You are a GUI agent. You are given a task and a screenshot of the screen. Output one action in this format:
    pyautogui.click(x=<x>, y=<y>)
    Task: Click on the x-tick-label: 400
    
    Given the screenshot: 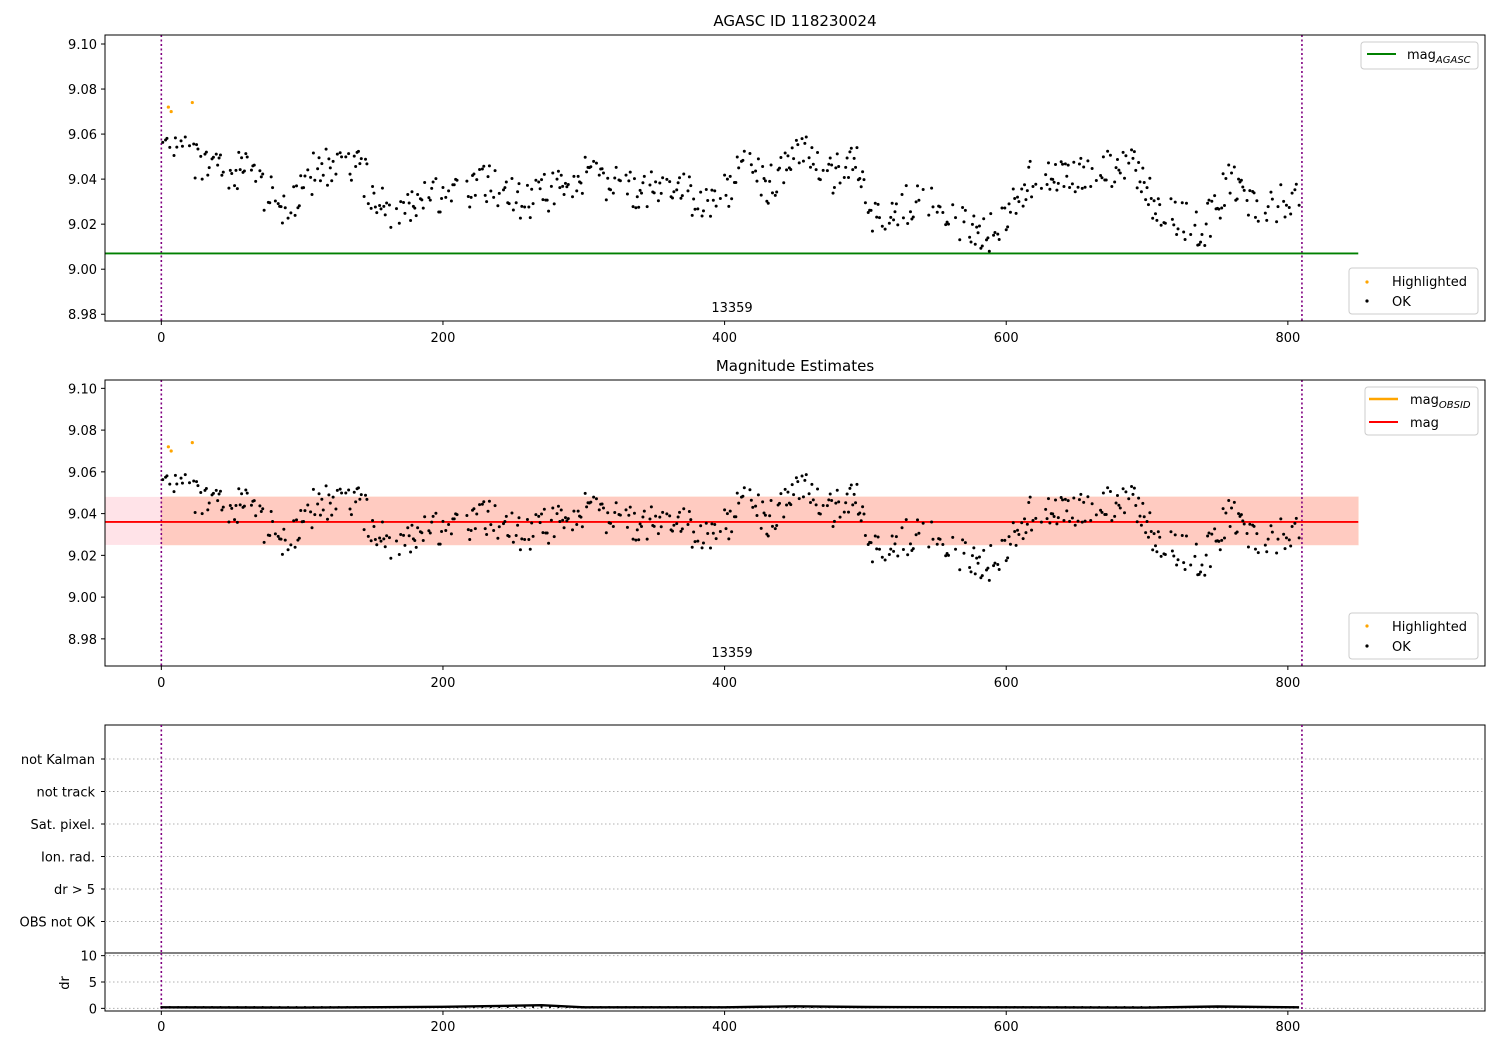 What is the action you would take?
    pyautogui.click(x=724, y=1027)
    